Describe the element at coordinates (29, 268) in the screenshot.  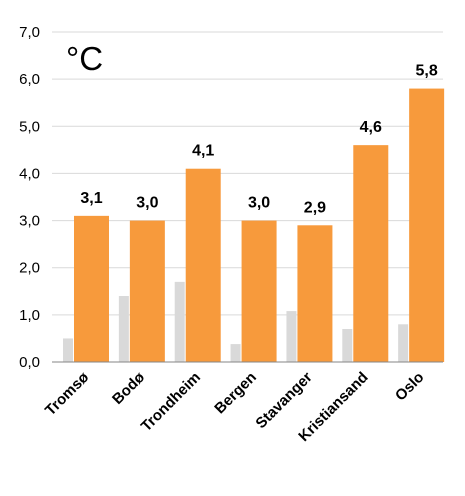
I see `y-tick-label: 2,0` at that location.